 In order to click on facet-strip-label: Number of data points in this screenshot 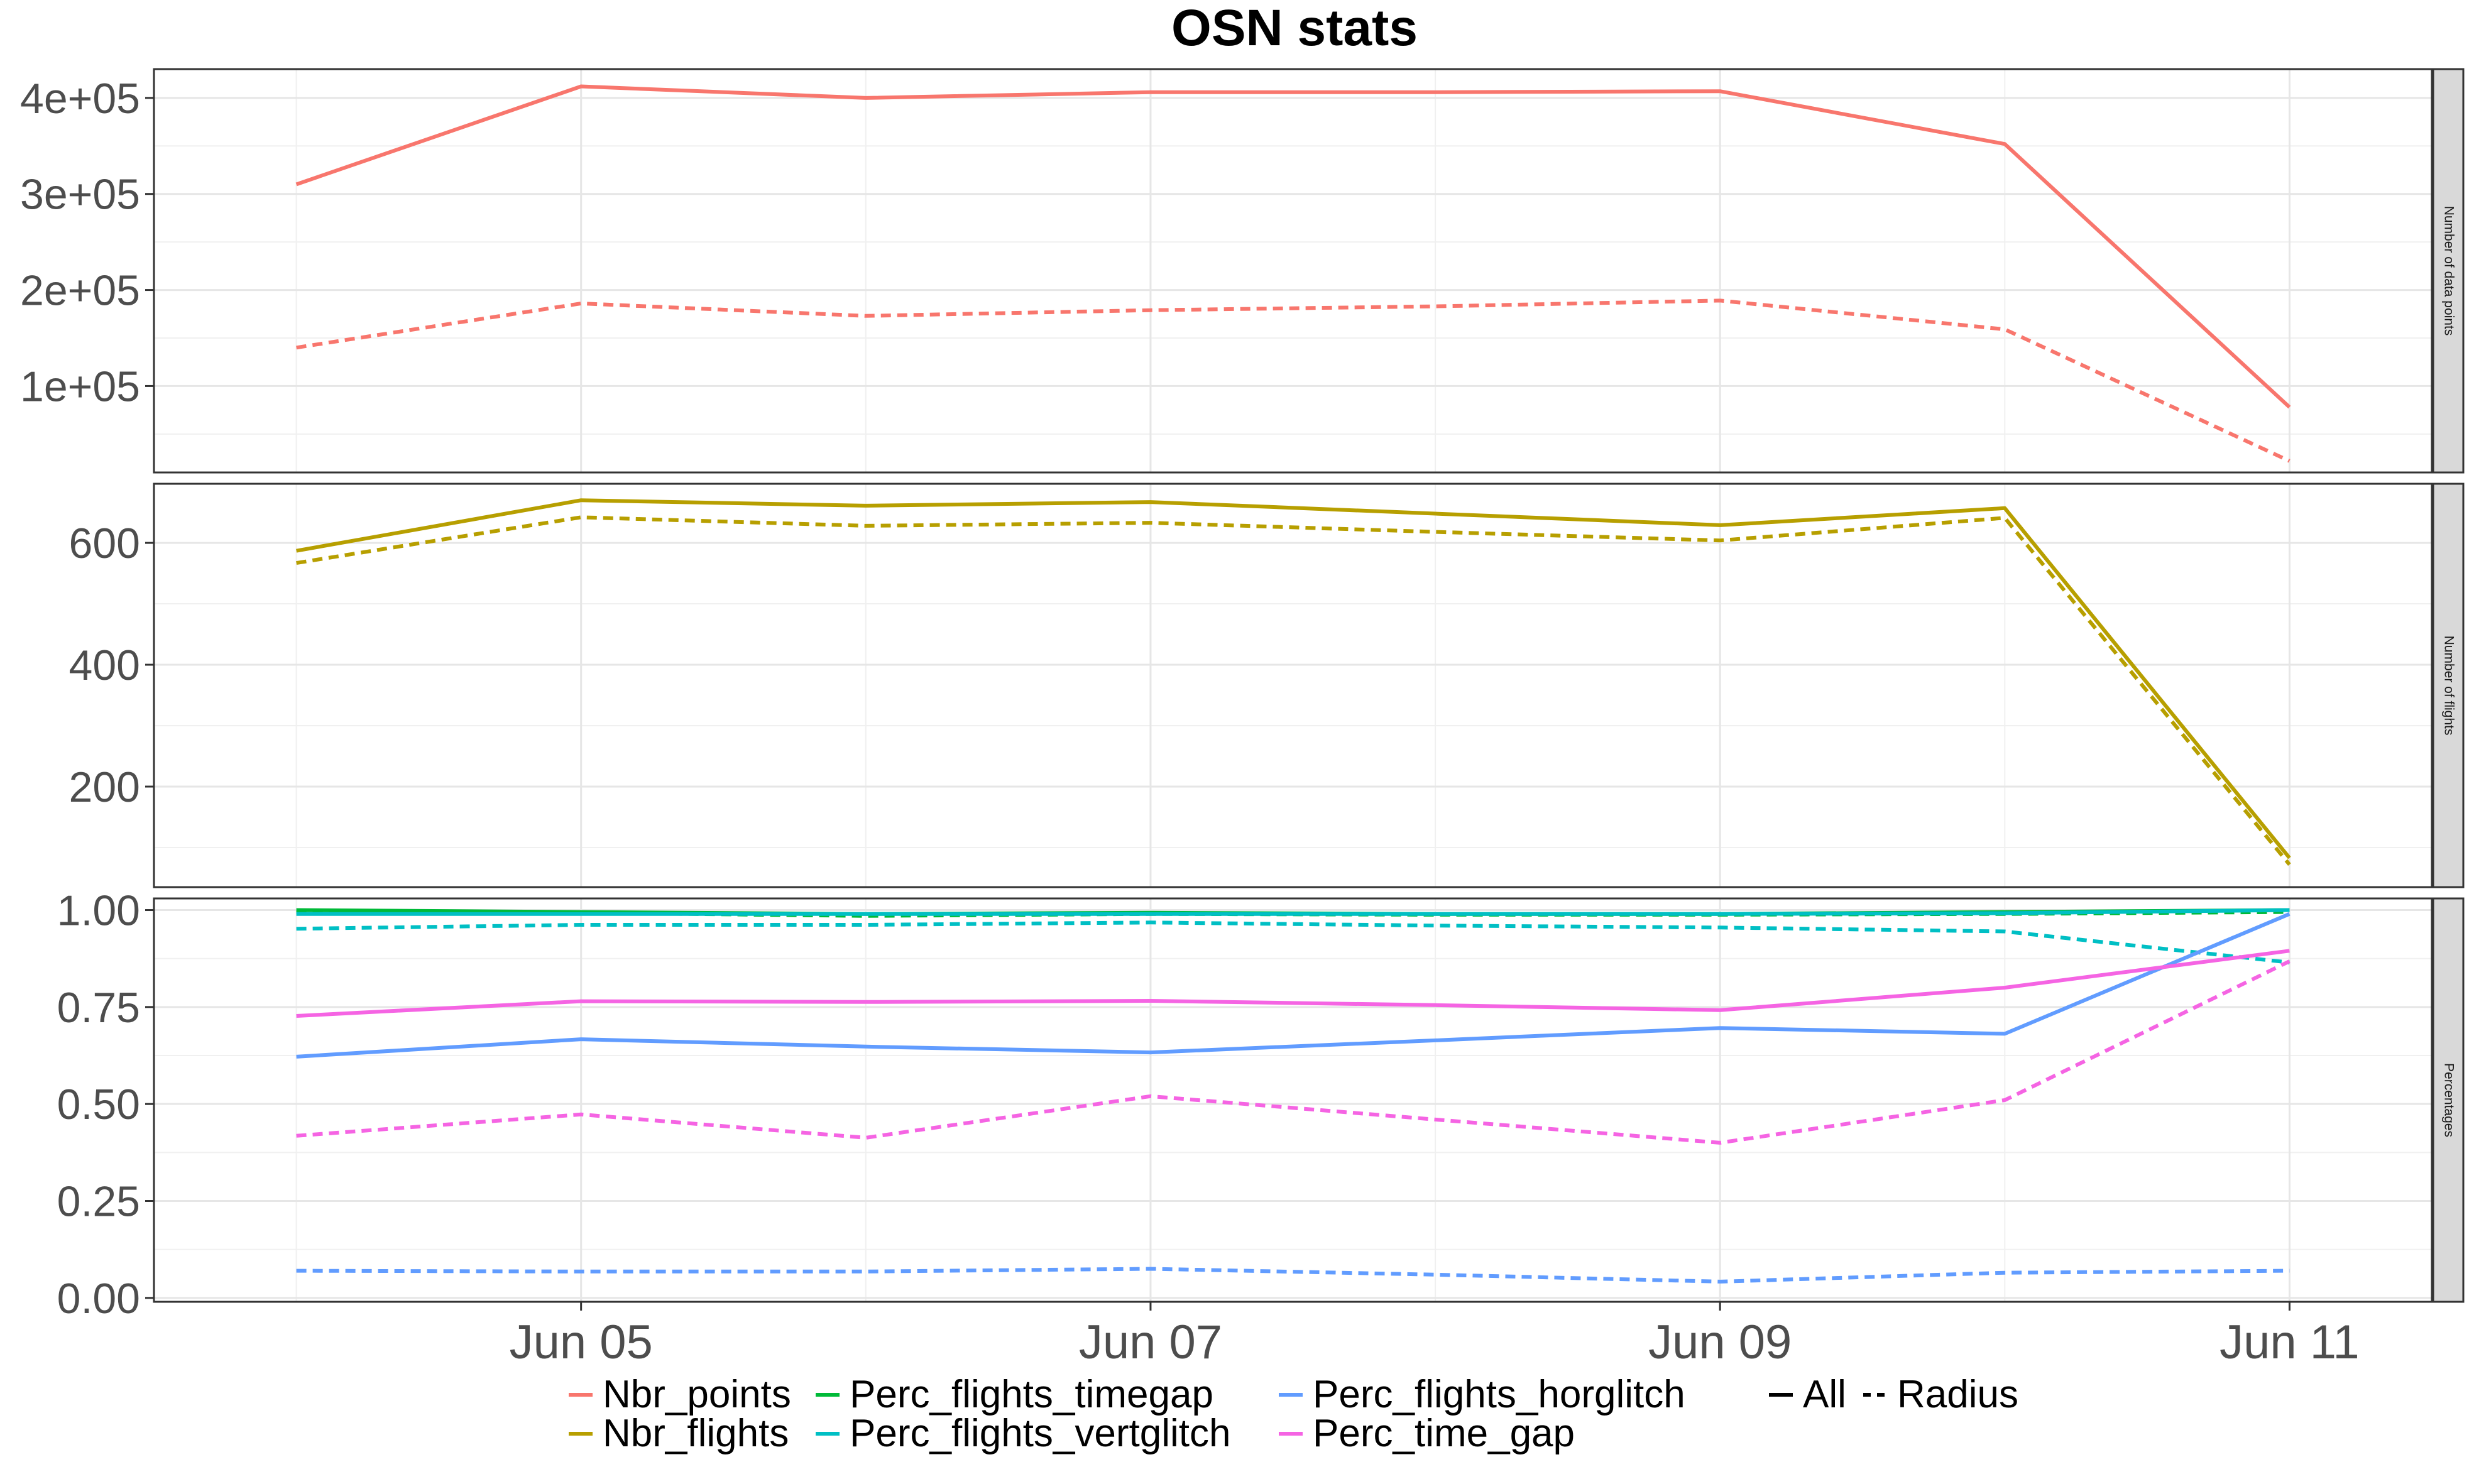, I will do `click(2448, 271)`.